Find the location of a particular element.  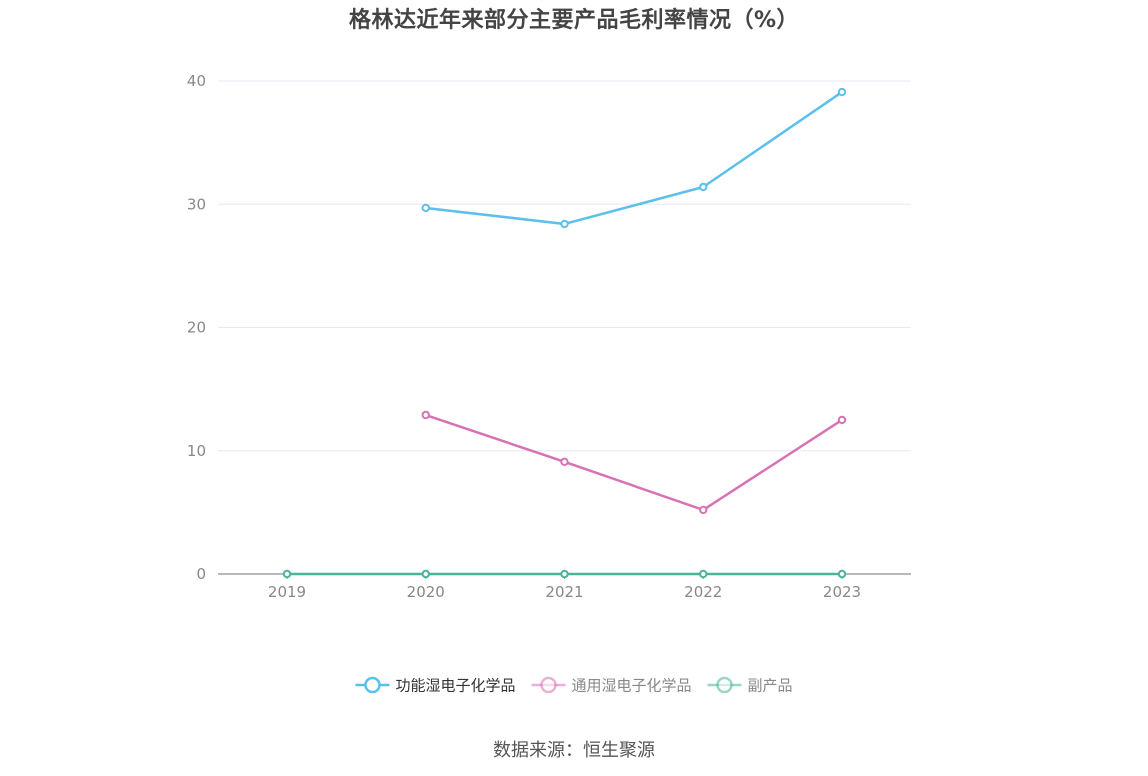

y-tick-label-4: 40 is located at coordinates (196, 81).